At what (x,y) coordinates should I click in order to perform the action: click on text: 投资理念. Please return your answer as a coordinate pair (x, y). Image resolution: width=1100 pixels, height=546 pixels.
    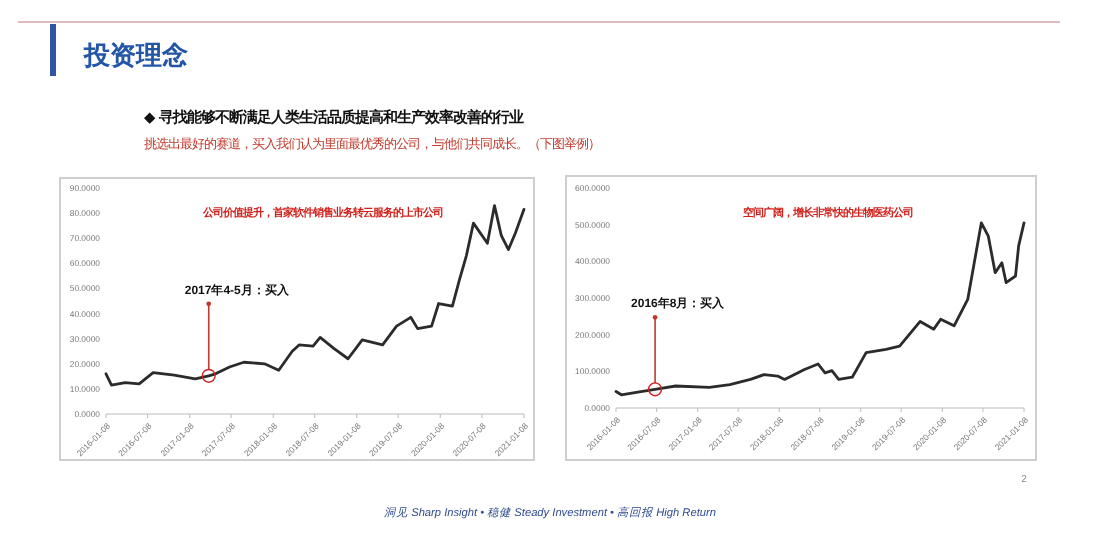
    Looking at the image, I should click on (136, 55).